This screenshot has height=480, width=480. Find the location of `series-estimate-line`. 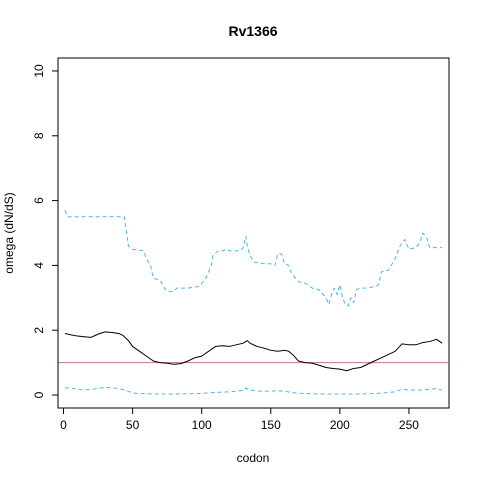

series-estimate-line is located at coordinates (253, 351).